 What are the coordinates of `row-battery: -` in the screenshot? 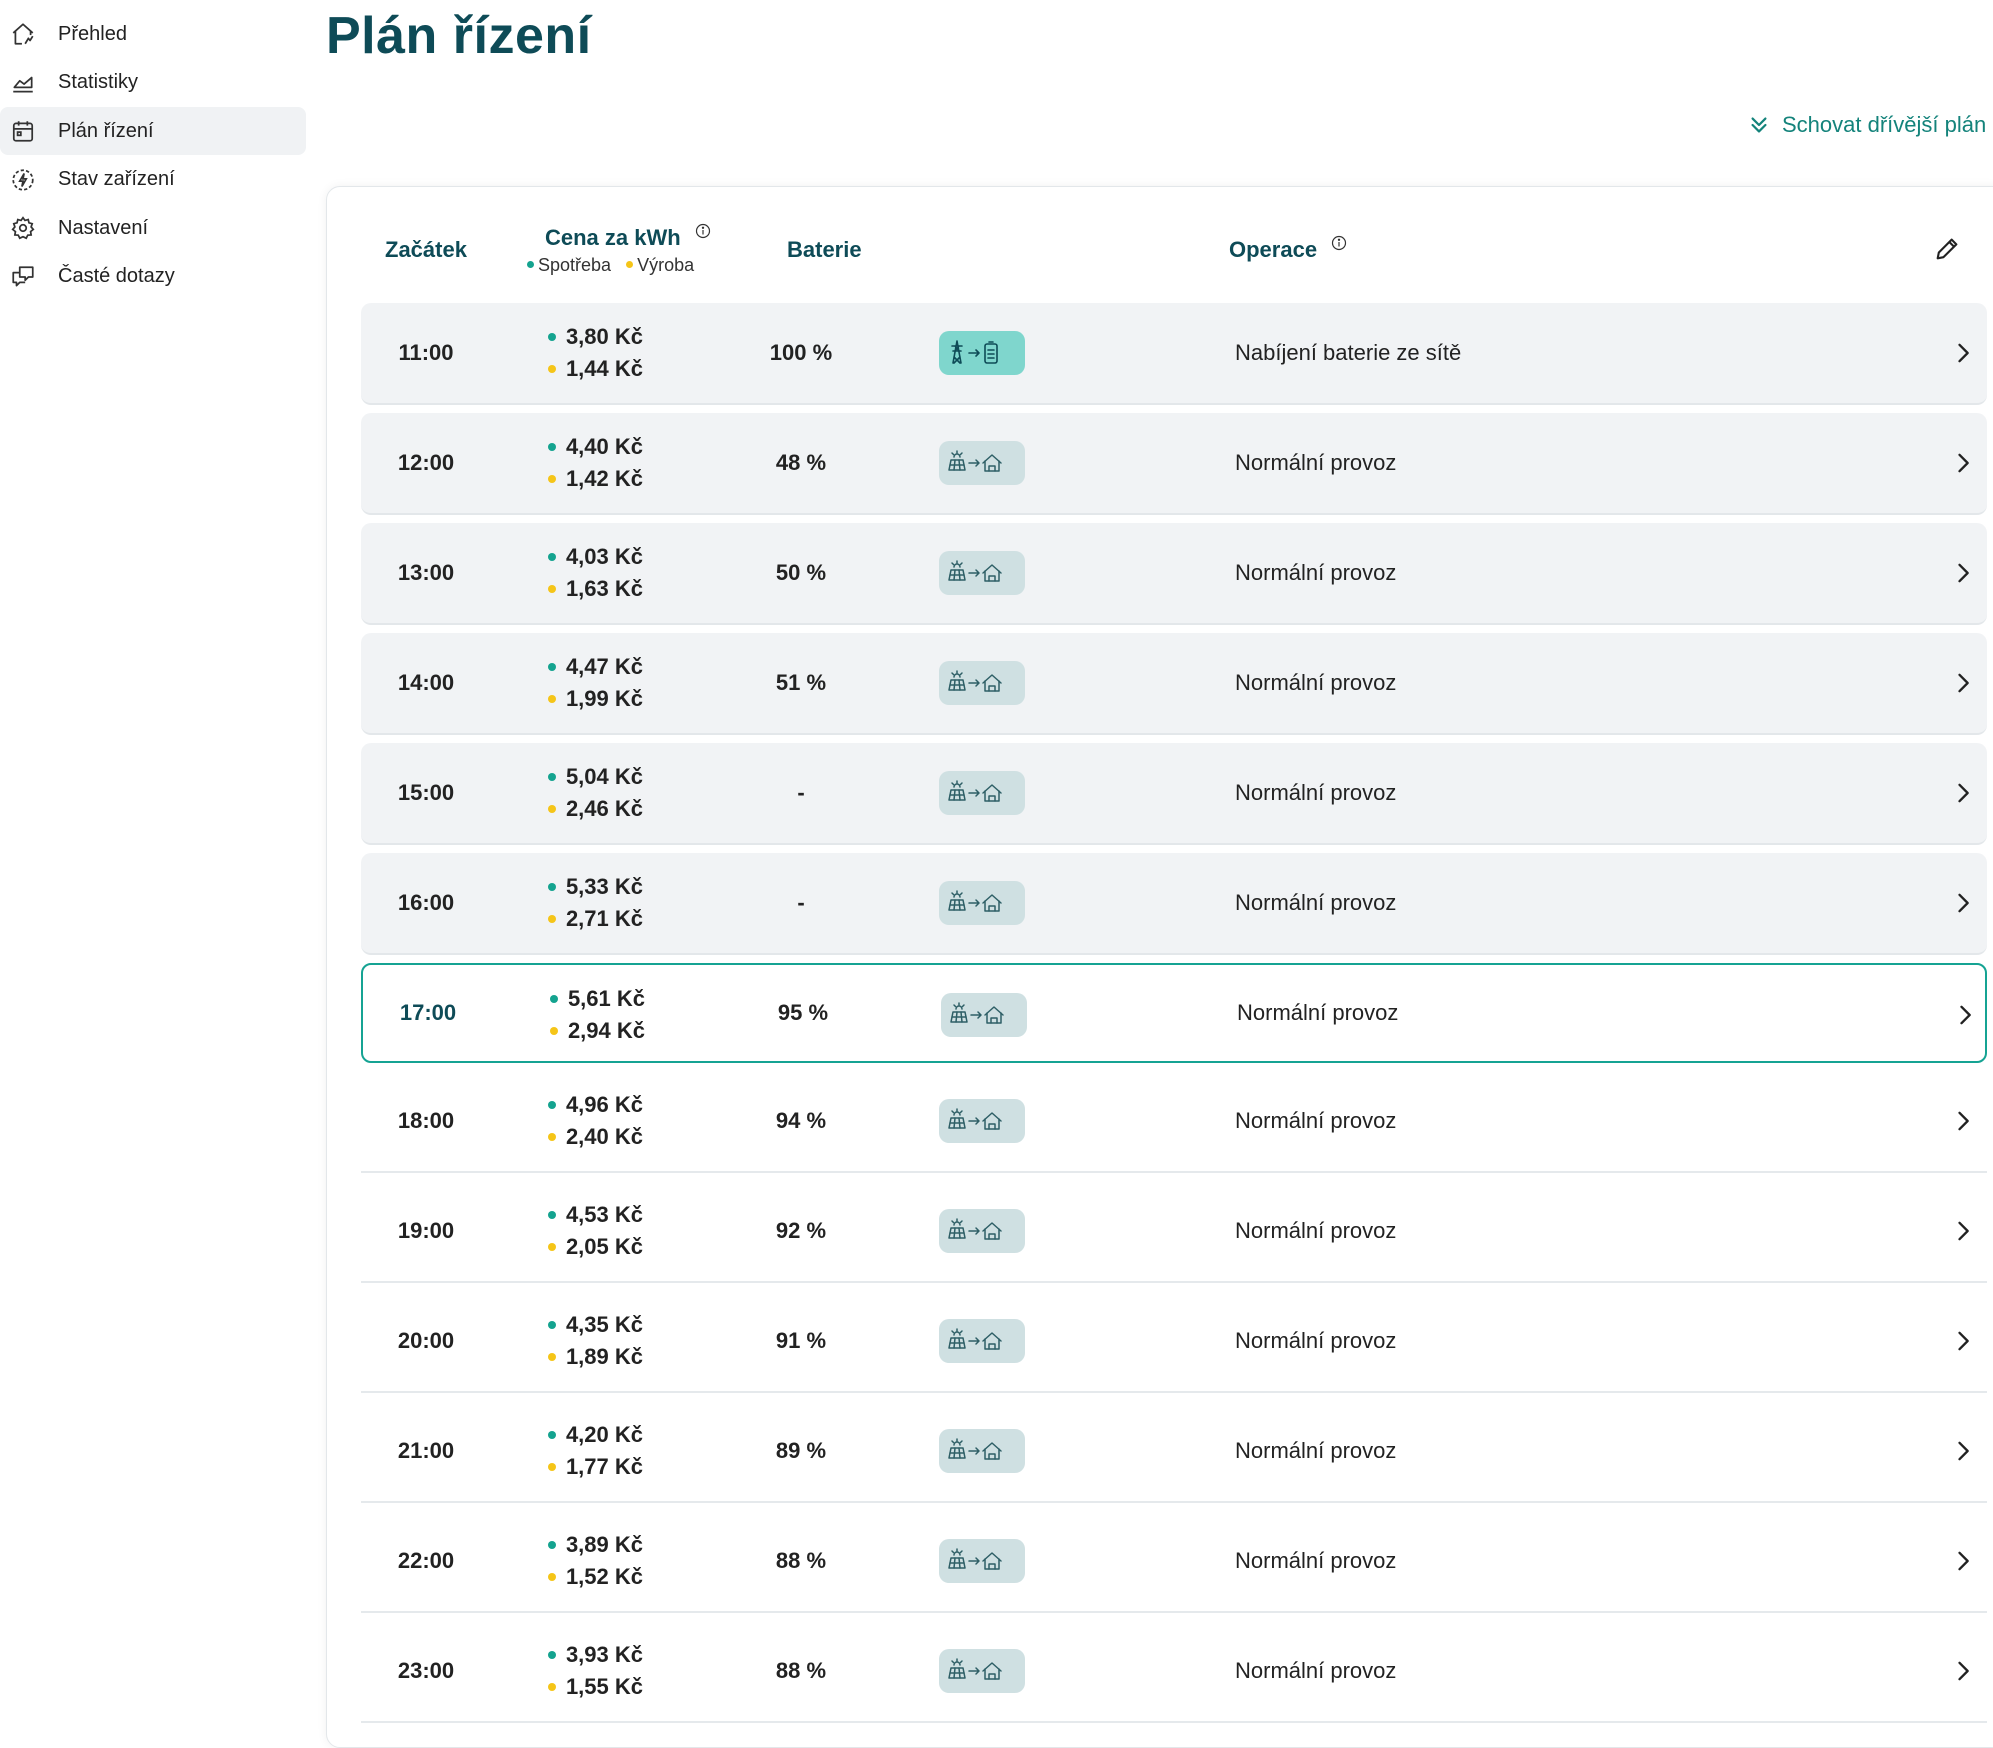 It's located at (801, 902).